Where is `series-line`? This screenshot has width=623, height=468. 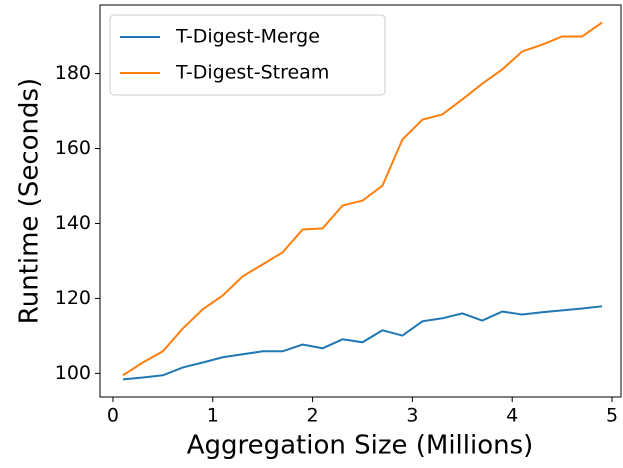 series-line is located at coordinates (362, 343).